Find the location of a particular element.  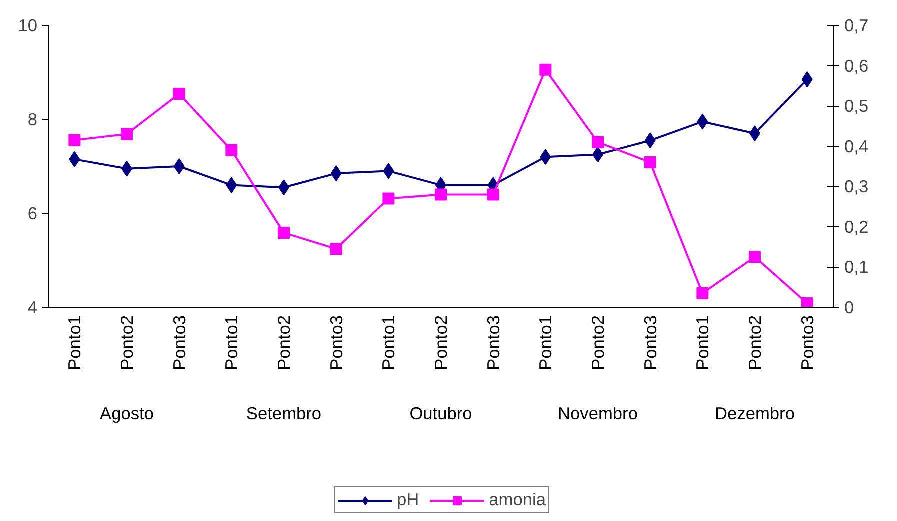

y2-tick-label: 0,1 is located at coordinates (856, 267).